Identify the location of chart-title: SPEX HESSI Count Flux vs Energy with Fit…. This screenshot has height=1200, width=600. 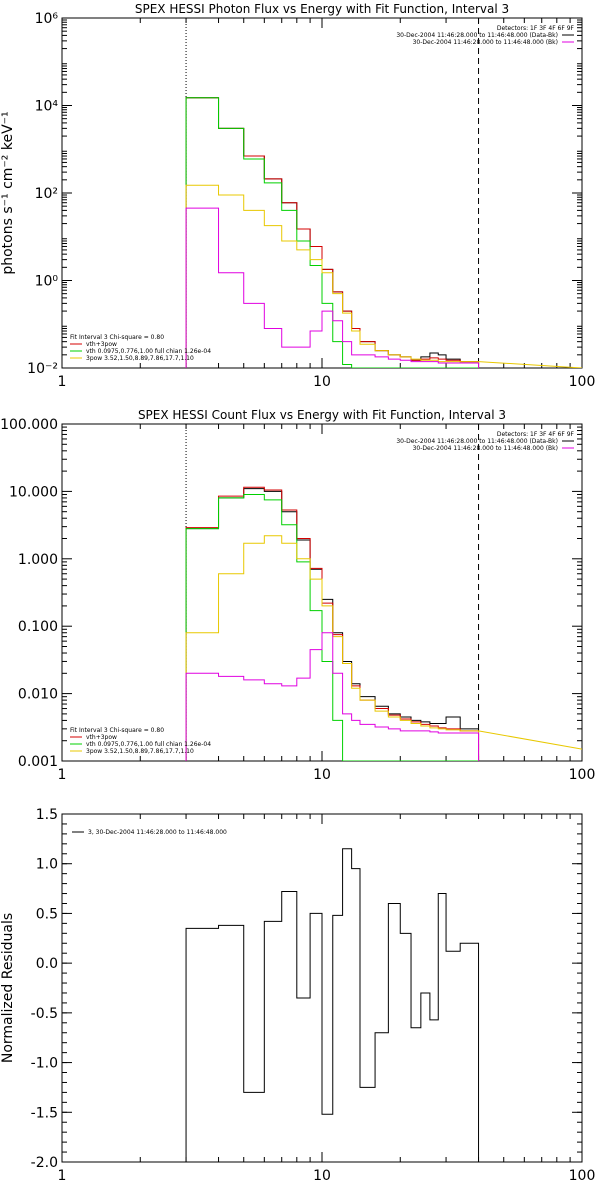
(322, 415).